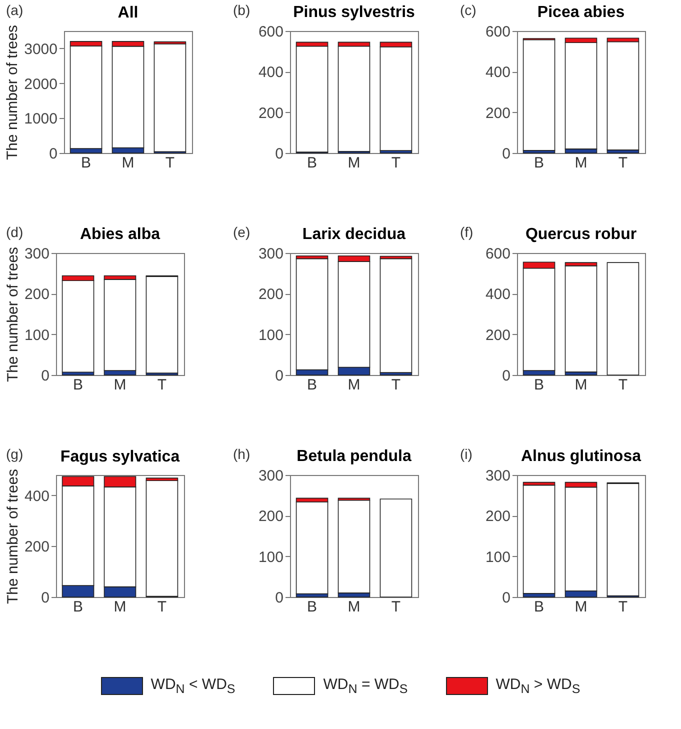 The width and height of the screenshot is (681, 729). What do you see at coordinates (15, 10) in the screenshot?
I see `text: (a)` at bounding box center [15, 10].